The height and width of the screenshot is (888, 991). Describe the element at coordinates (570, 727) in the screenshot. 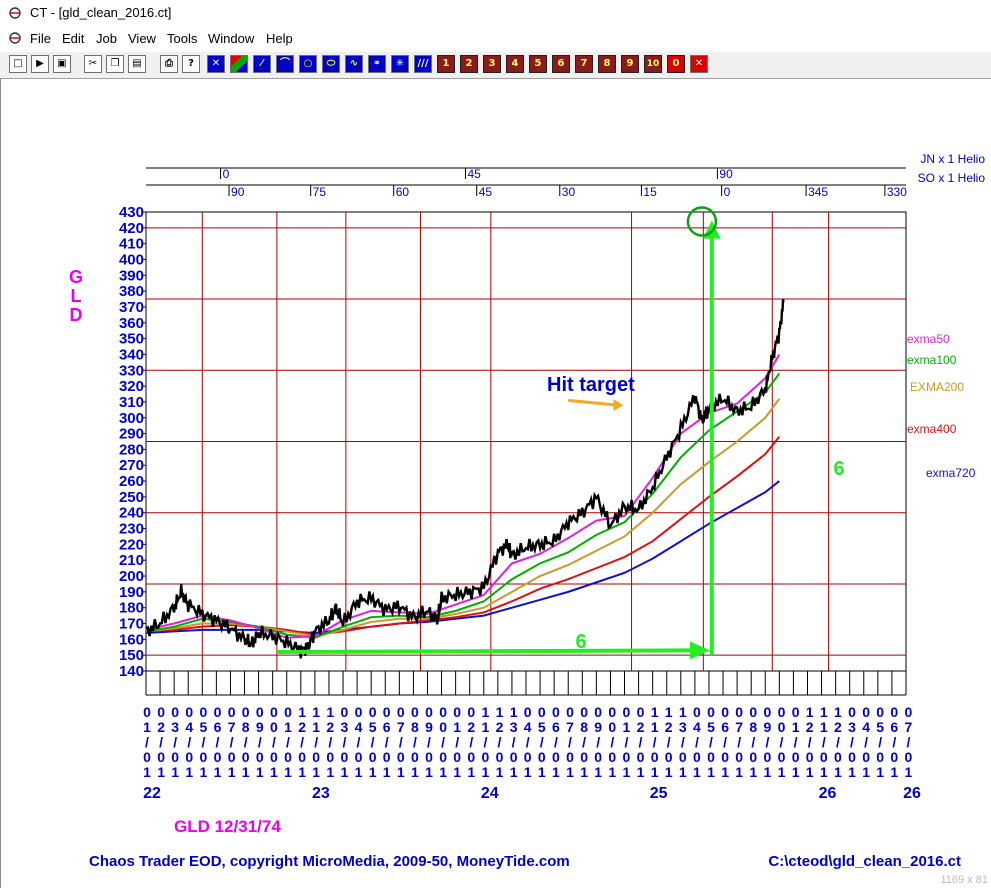

I see `x-tick-label-bottom: 7` at that location.